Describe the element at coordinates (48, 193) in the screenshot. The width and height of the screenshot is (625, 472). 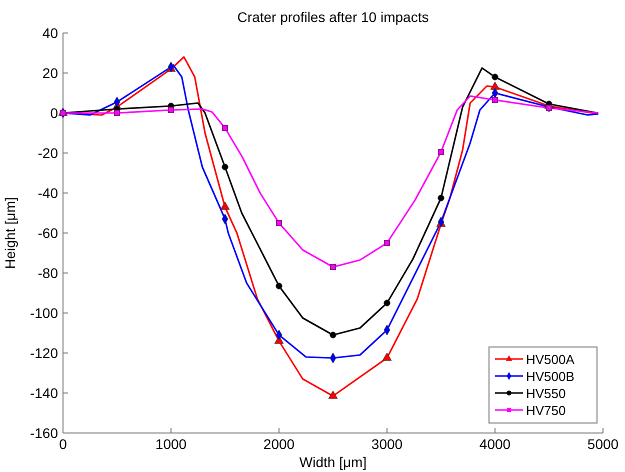
I see `y-tick-label: -40` at that location.